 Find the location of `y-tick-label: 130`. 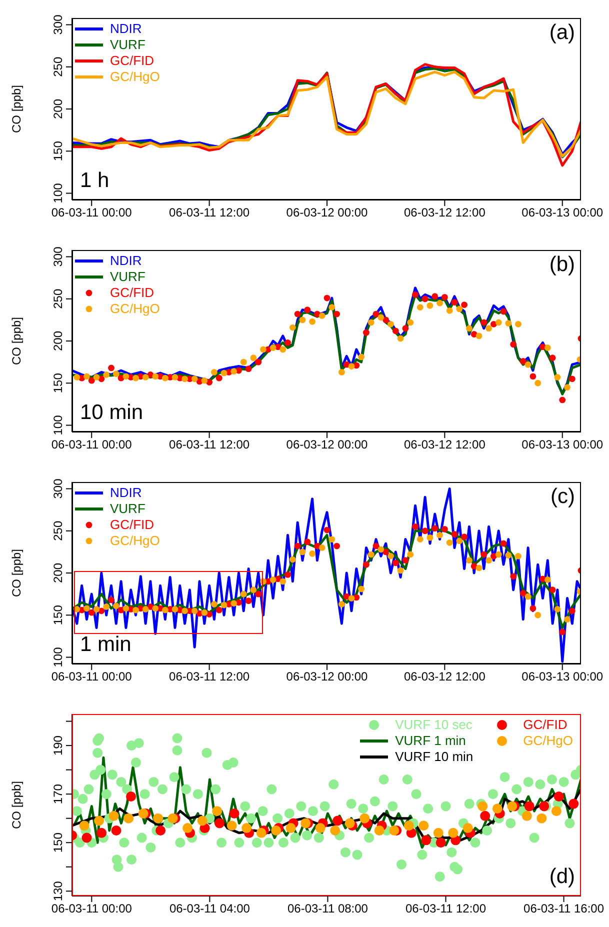

y-tick-label: 130 is located at coordinates (58, 891).